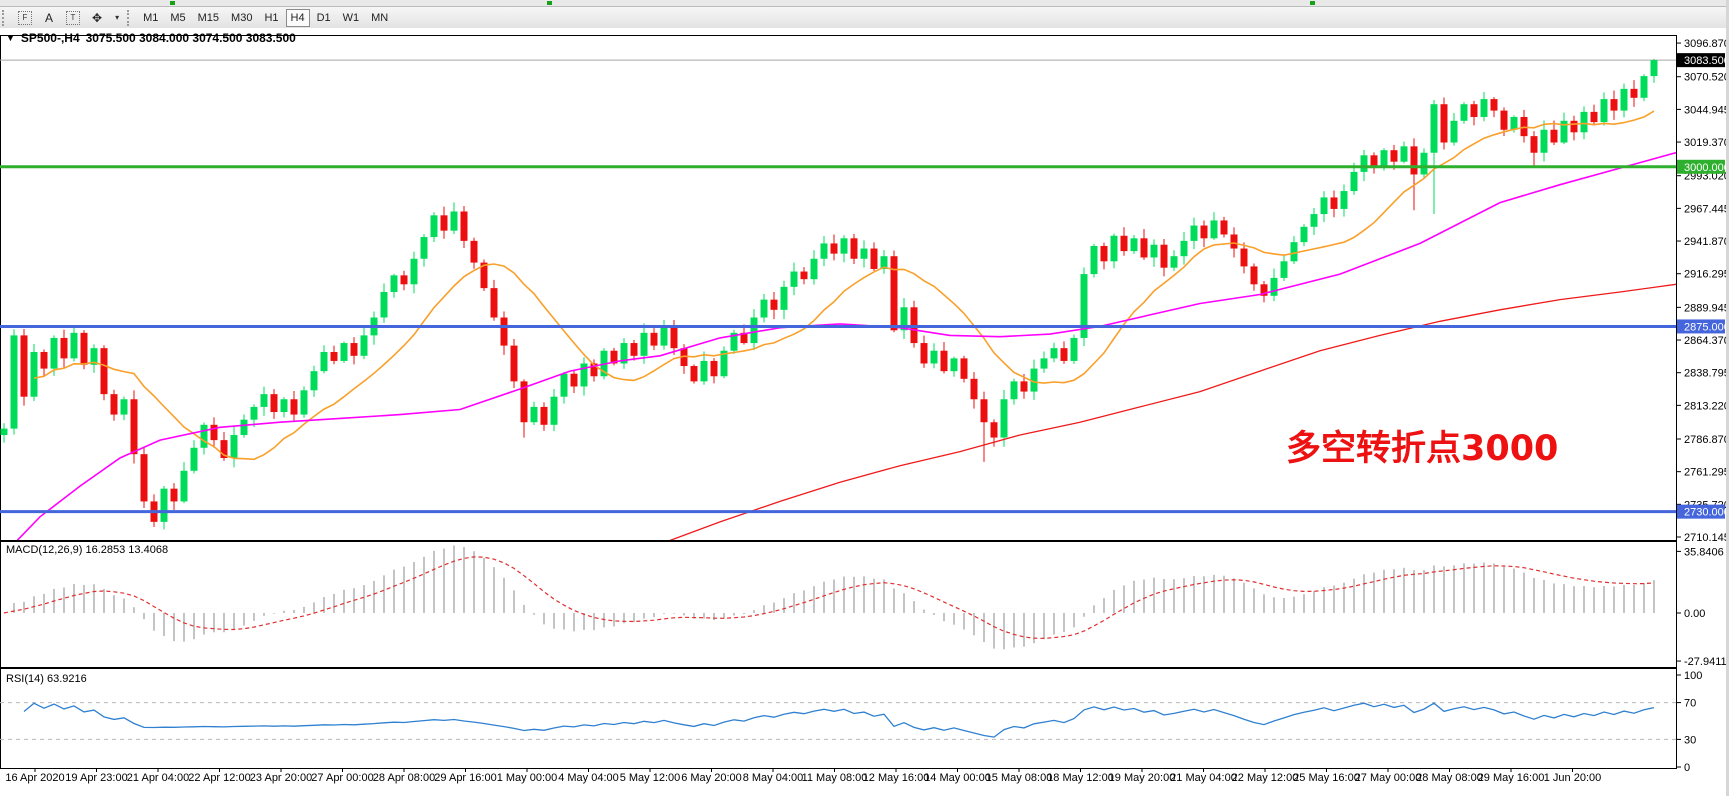 This screenshot has width=1729, height=796. What do you see at coordinates (1080, 778) in the screenshot?
I see `svg-text: 18 May 12:00` at bounding box center [1080, 778].